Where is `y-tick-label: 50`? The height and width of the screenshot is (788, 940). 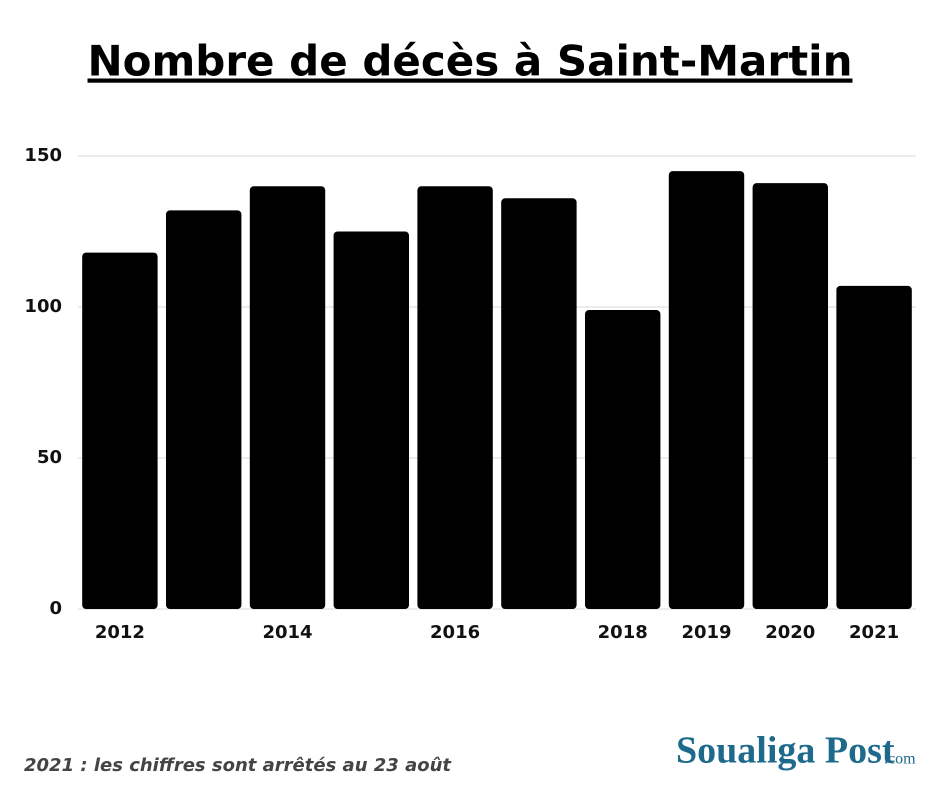 y-tick-label: 50 is located at coordinates (49, 457).